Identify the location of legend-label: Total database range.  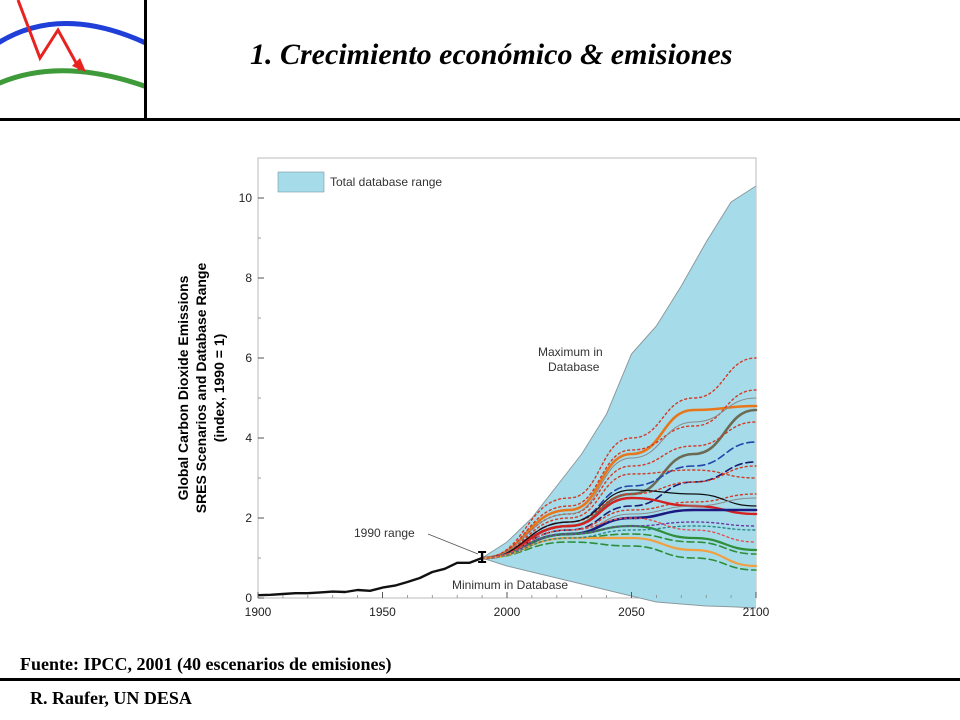
(386, 182).